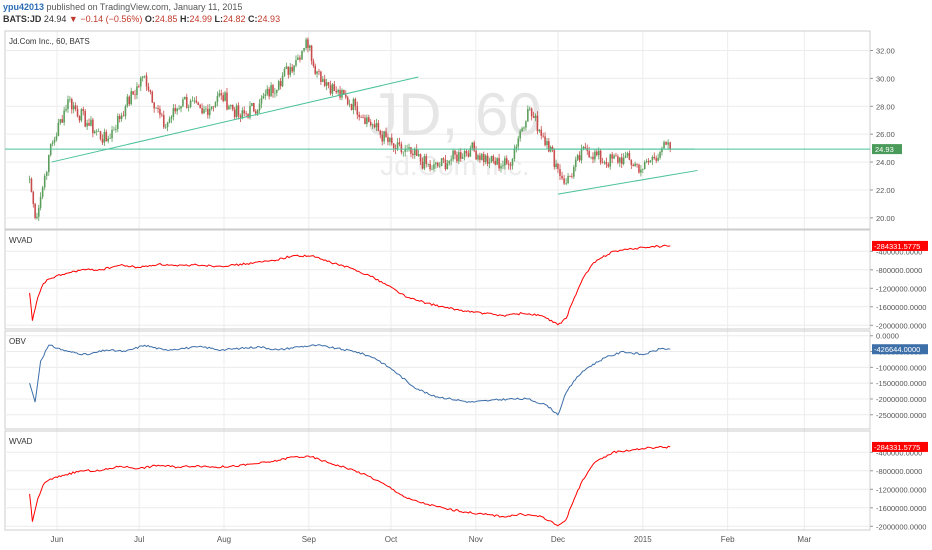  I want to click on y-tick-label: 22.00, so click(885, 190).